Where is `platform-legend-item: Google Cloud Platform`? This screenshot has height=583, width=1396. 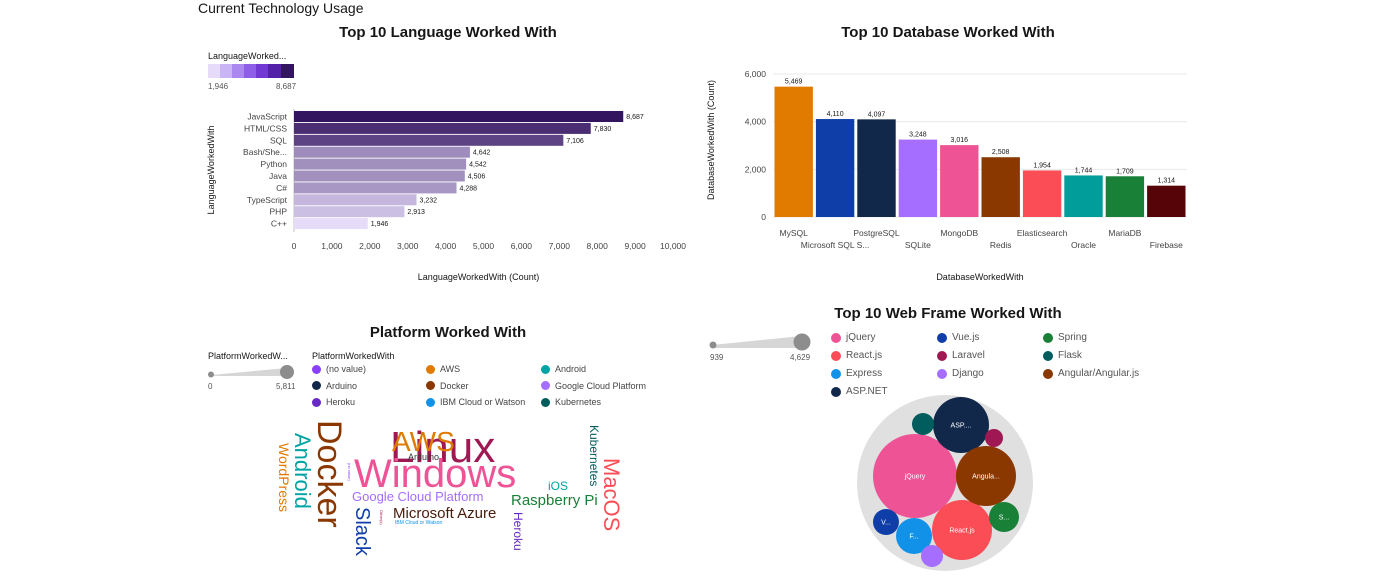
platform-legend-item: Google Cloud Platform is located at coordinates (593, 386).